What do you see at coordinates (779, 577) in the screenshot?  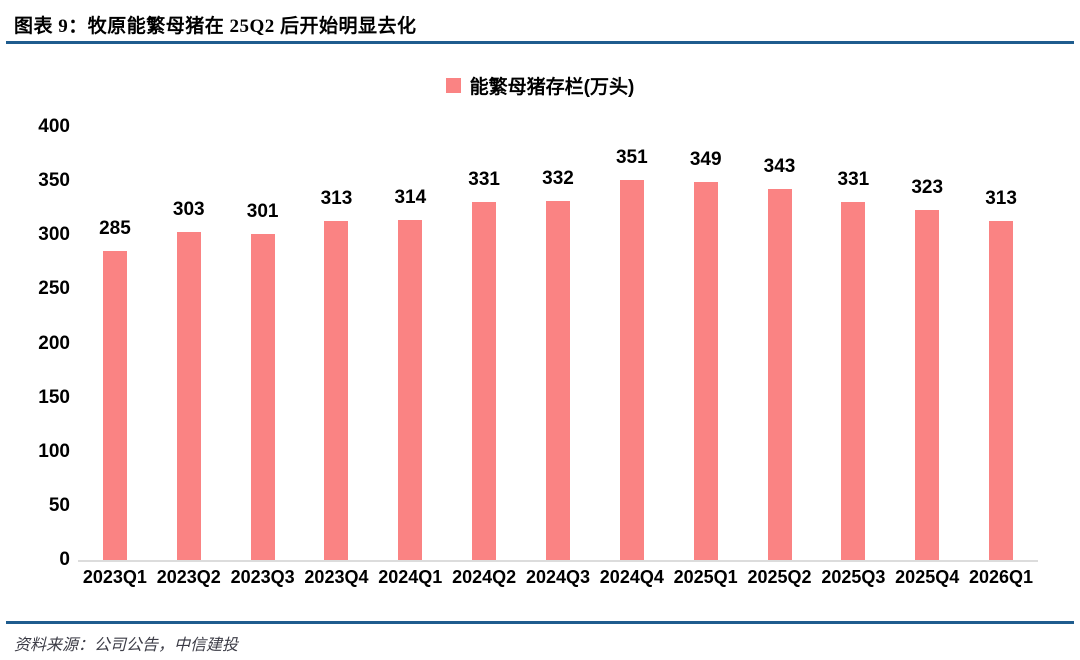 I see `x-axis-label: 2025Q2` at bounding box center [779, 577].